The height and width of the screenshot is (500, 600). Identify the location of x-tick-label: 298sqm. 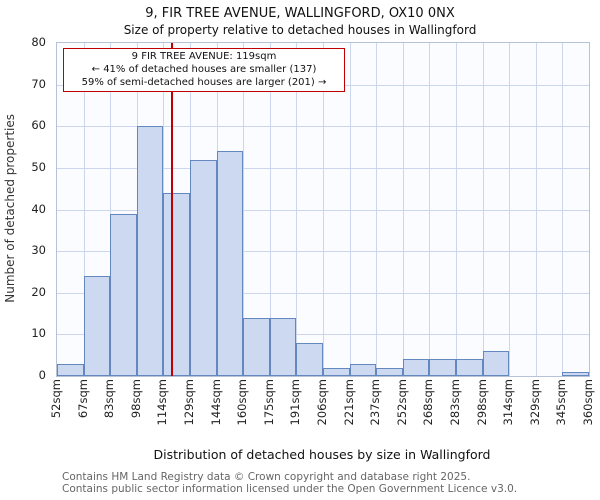
(481, 402).